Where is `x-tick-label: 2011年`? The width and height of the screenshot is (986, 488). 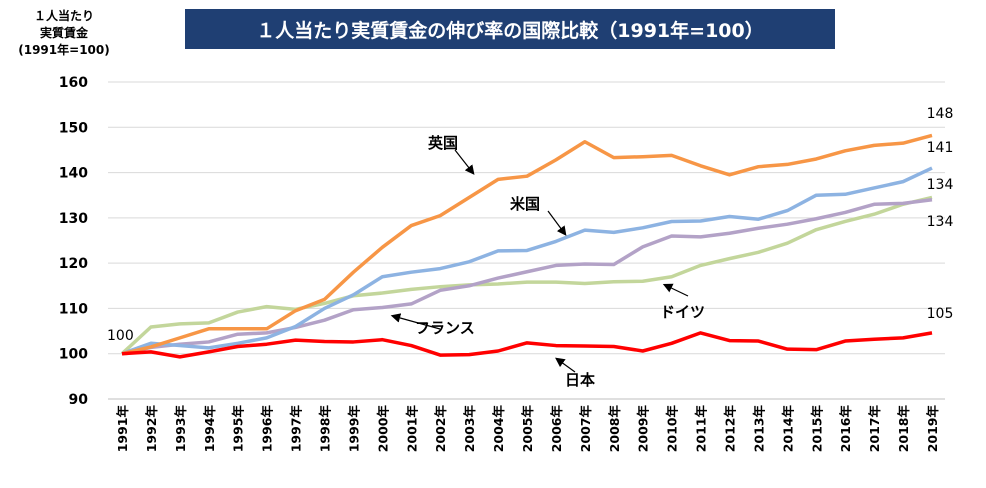
x-tick-label: 2011年 is located at coordinates (701, 429).